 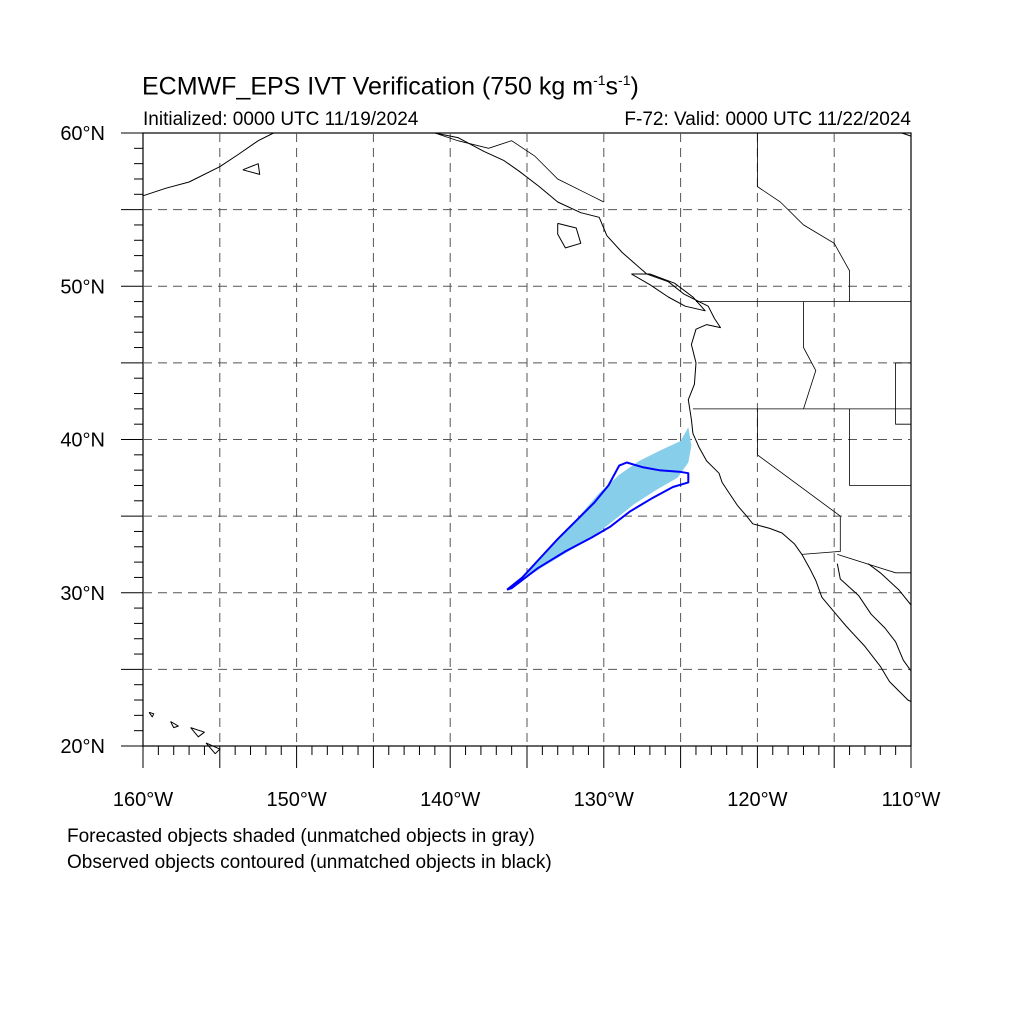 I want to click on lat-label: 20°N, so click(x=82, y=747).